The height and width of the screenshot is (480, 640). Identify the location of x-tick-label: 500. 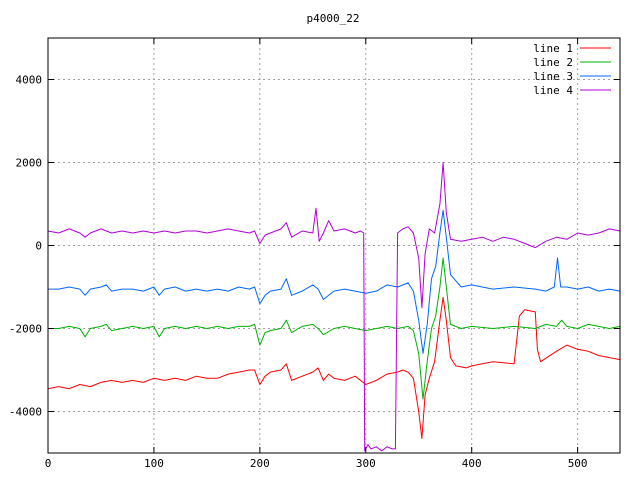
(578, 463).